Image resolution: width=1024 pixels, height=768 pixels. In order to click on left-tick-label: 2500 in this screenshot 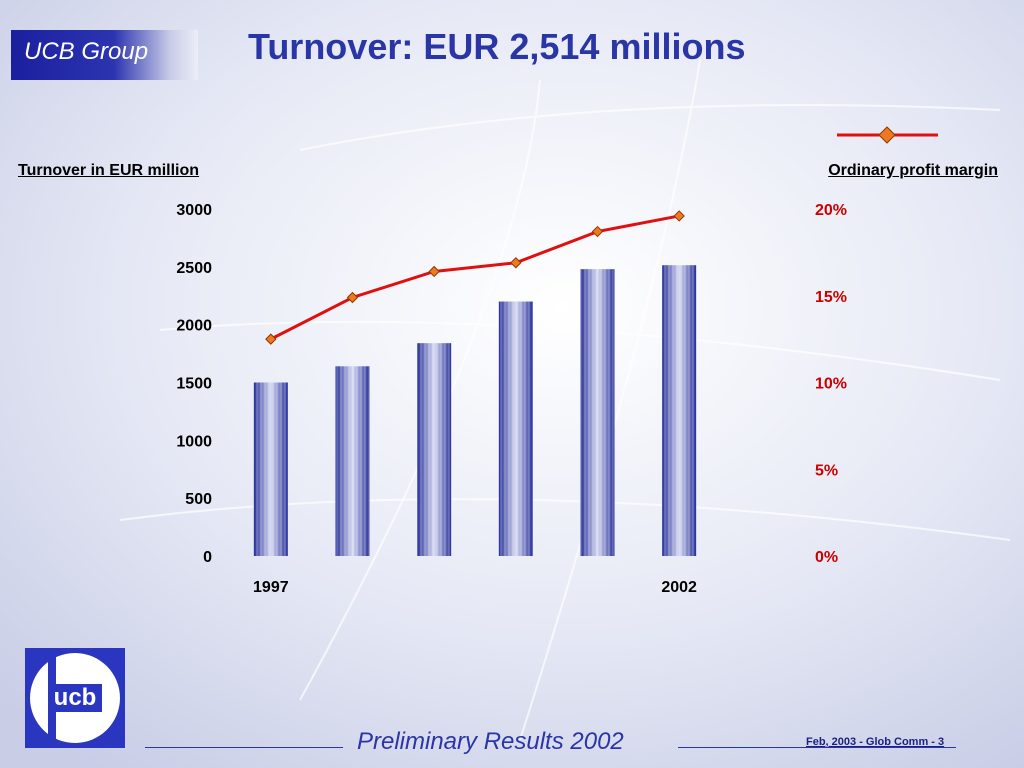, I will do `click(194, 268)`.